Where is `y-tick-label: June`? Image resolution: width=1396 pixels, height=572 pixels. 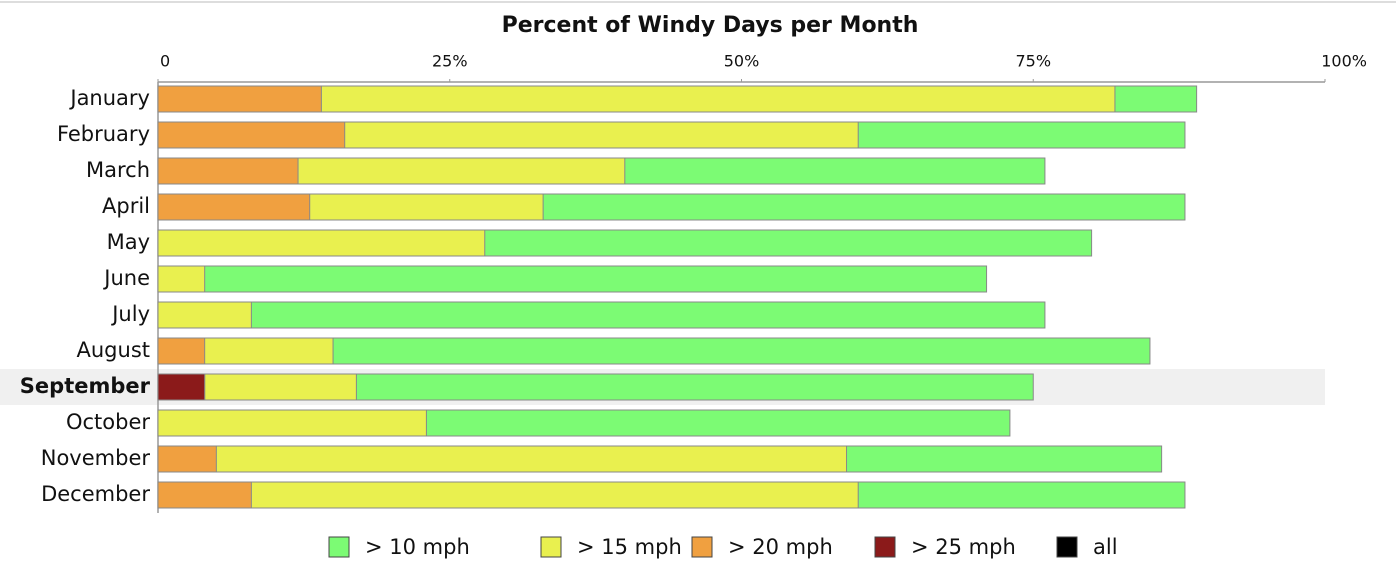
y-tick-label: June is located at coordinates (126, 278).